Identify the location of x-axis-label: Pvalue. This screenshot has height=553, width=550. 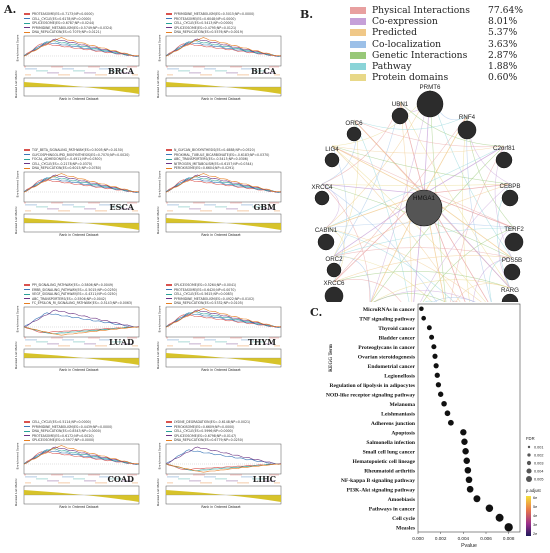
(469, 546).